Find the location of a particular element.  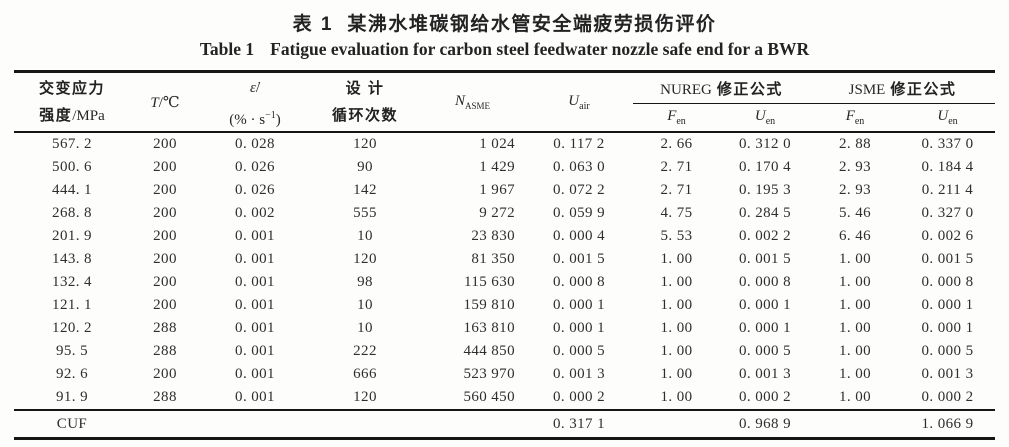

table-cell: 0. 000 8 is located at coordinates (579, 282).